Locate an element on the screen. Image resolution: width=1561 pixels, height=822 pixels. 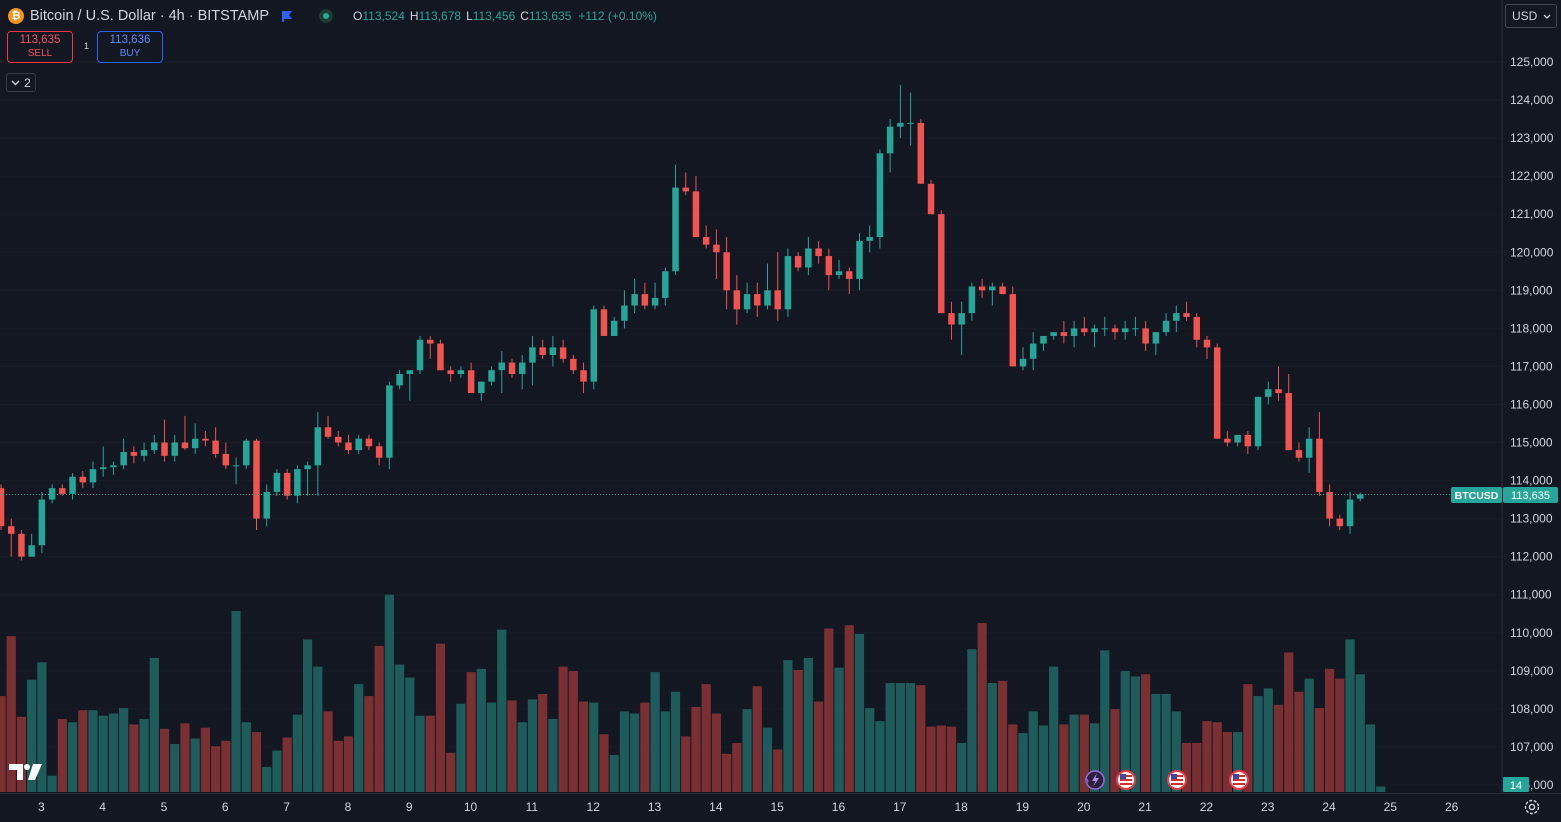
event-markers is located at coordinates (1167, 780).